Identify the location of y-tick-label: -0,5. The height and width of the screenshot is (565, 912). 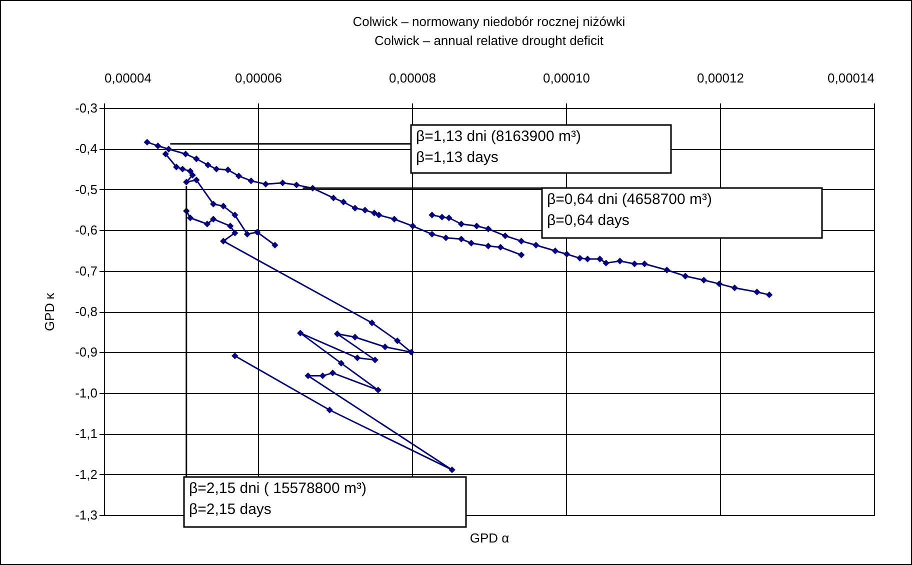
(86, 189).